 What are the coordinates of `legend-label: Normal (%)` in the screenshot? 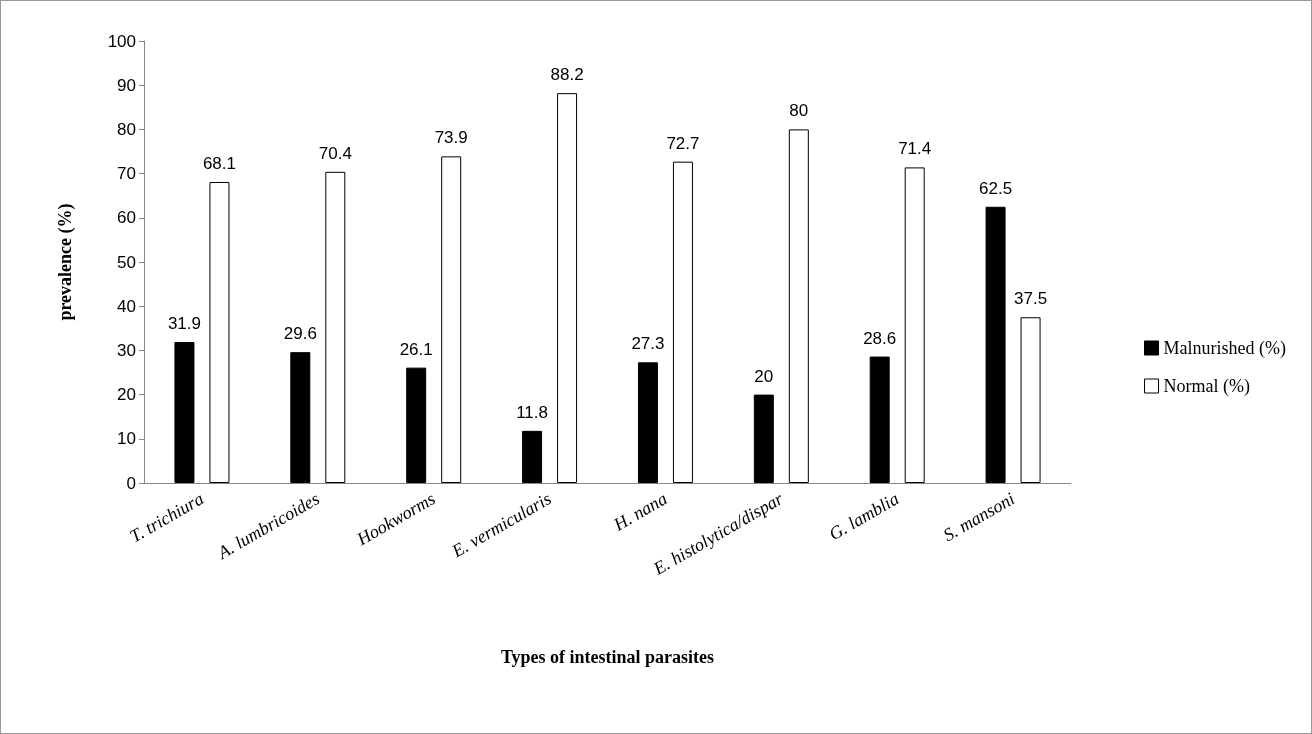 It's located at (1207, 386).